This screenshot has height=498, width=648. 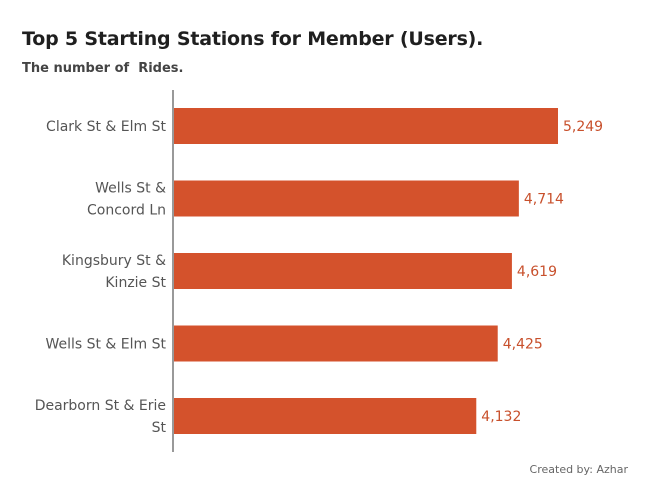 I want to click on category-label: Clark St & Elm St, so click(x=106, y=127).